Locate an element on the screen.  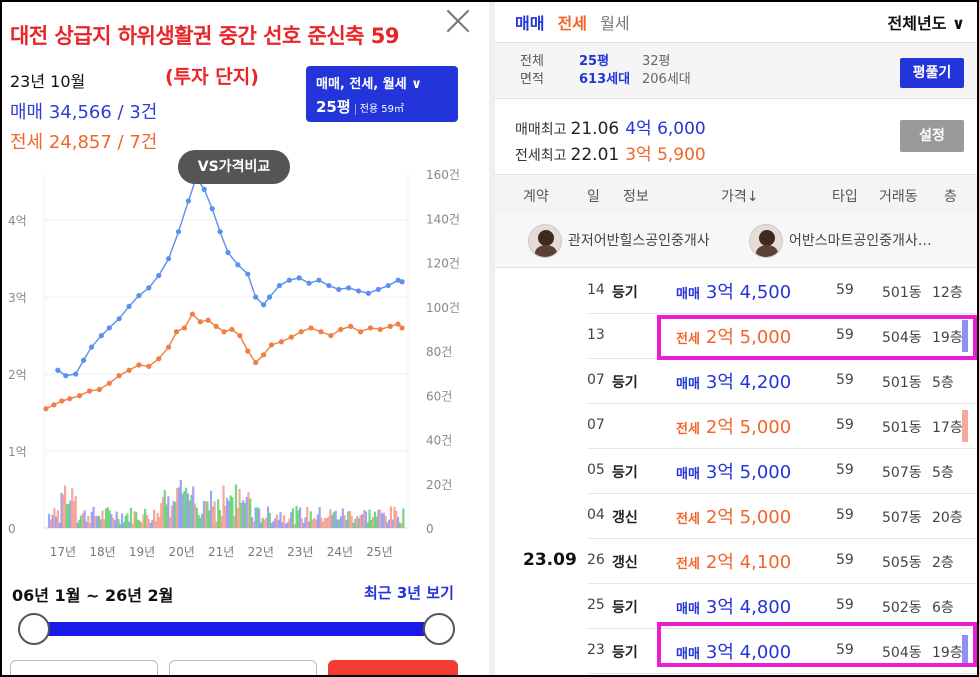
day: 07 is located at coordinates (596, 380).